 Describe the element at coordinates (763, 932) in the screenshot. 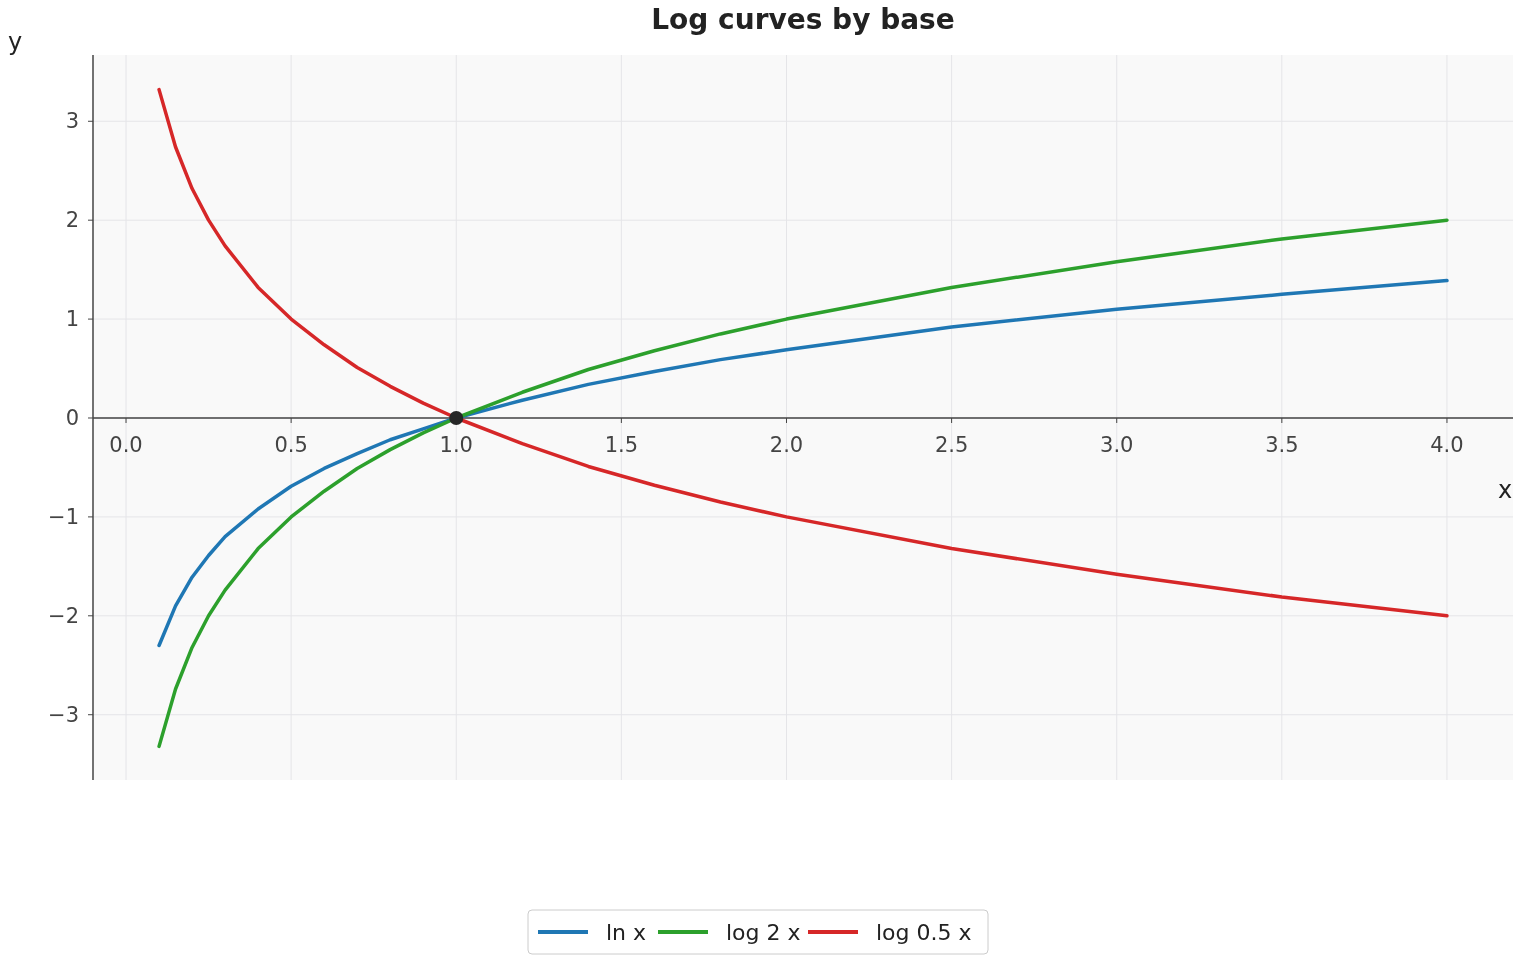

I see `legend-label: log 2 x` at that location.